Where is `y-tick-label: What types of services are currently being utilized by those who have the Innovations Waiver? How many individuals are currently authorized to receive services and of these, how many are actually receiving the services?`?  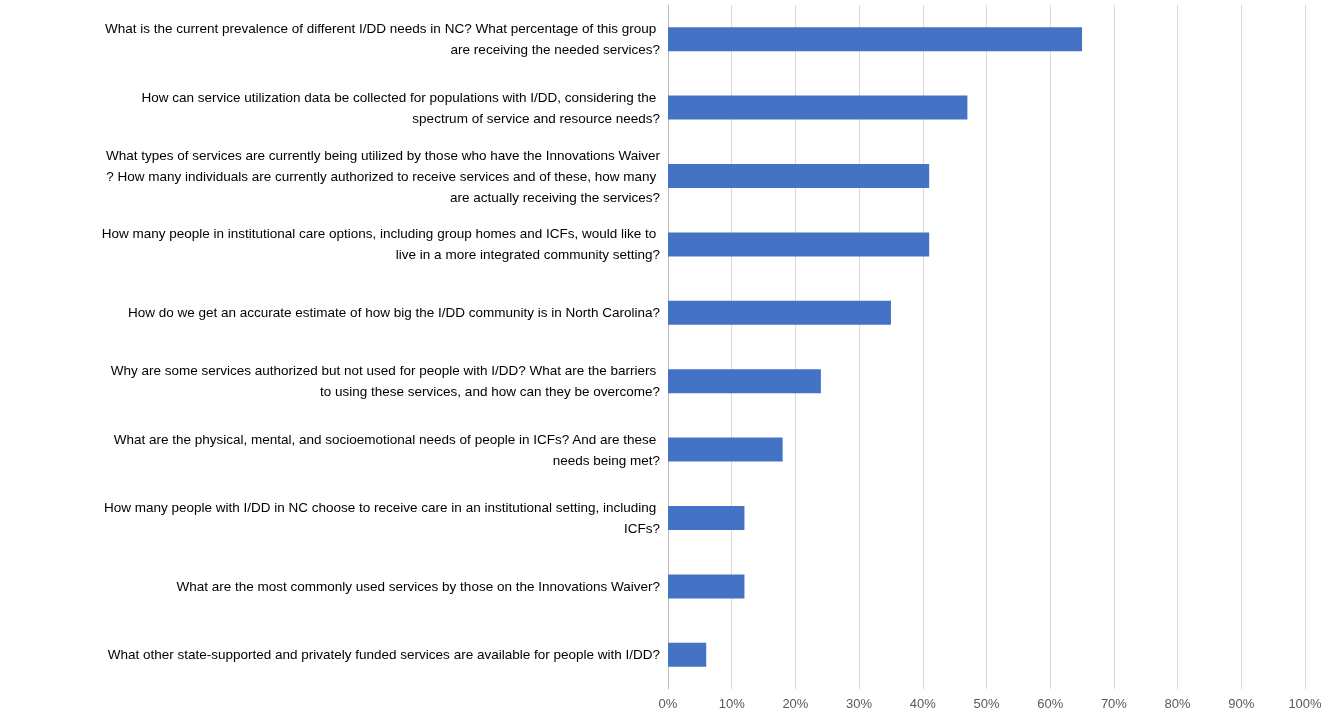
y-tick-label: What types of services are currently being utilized by those who have the Innovations Waiver? How many individuals are currently authorized to receive services and of these, how many are actually receiving the services? is located at coordinates (383, 176).